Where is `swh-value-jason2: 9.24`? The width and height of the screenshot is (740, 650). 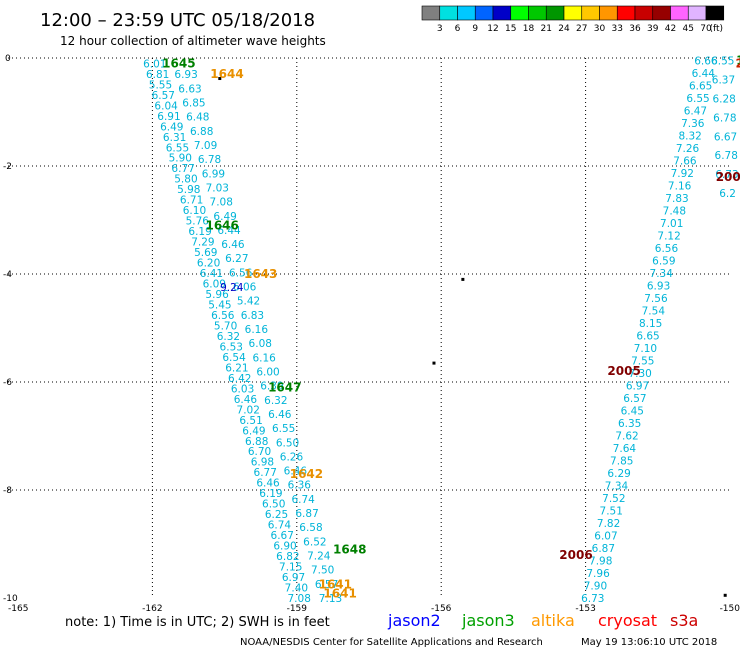
swh-value-jason2: 9.24 is located at coordinates (232, 288).